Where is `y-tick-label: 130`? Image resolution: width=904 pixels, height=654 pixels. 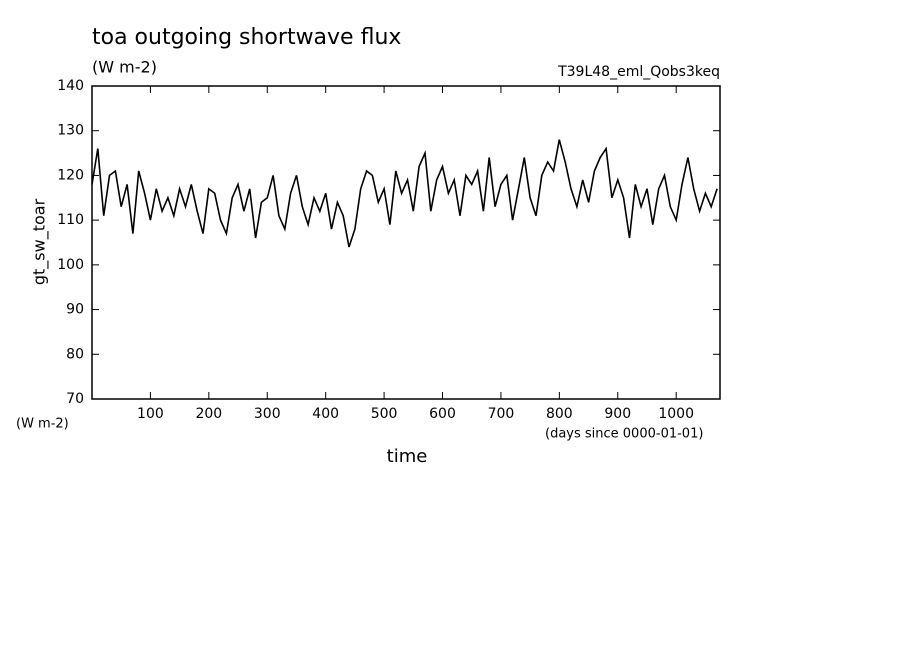
y-tick-label: 130 is located at coordinates (70, 131).